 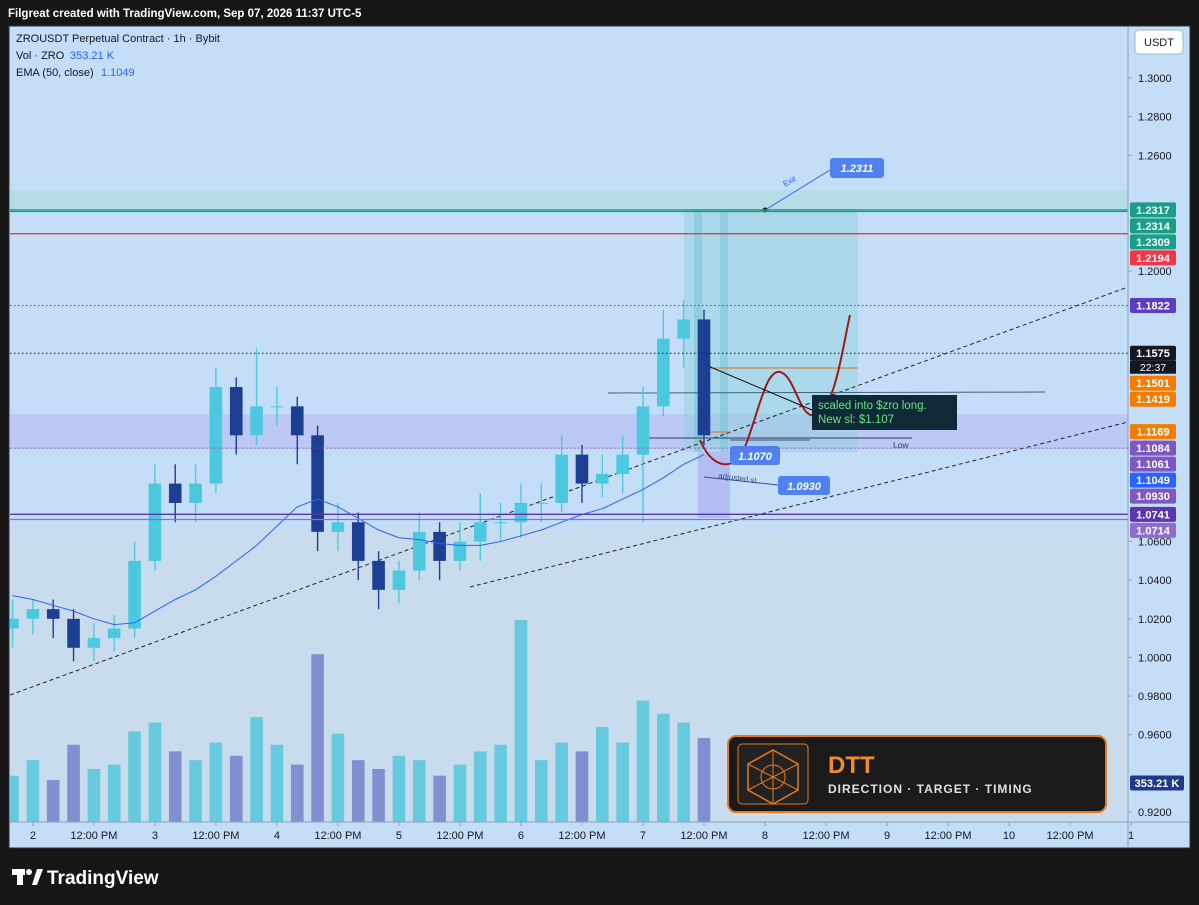 I want to click on x-tick-label: 5, so click(x=399, y=836).